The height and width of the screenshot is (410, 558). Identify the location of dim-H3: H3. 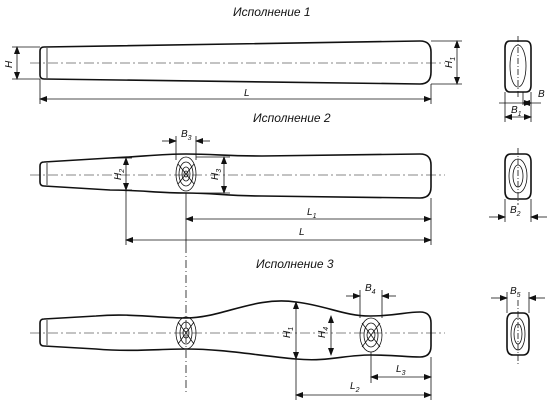
(213, 175).